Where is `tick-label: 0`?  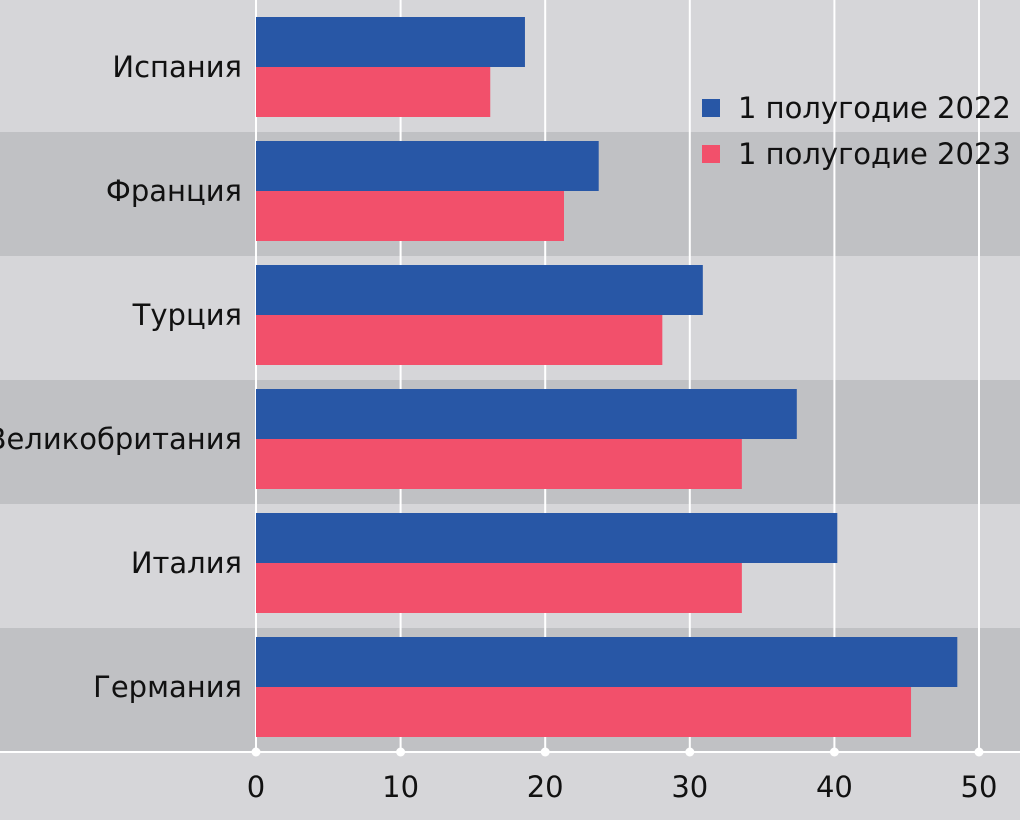 tick-label: 0 is located at coordinates (256, 787).